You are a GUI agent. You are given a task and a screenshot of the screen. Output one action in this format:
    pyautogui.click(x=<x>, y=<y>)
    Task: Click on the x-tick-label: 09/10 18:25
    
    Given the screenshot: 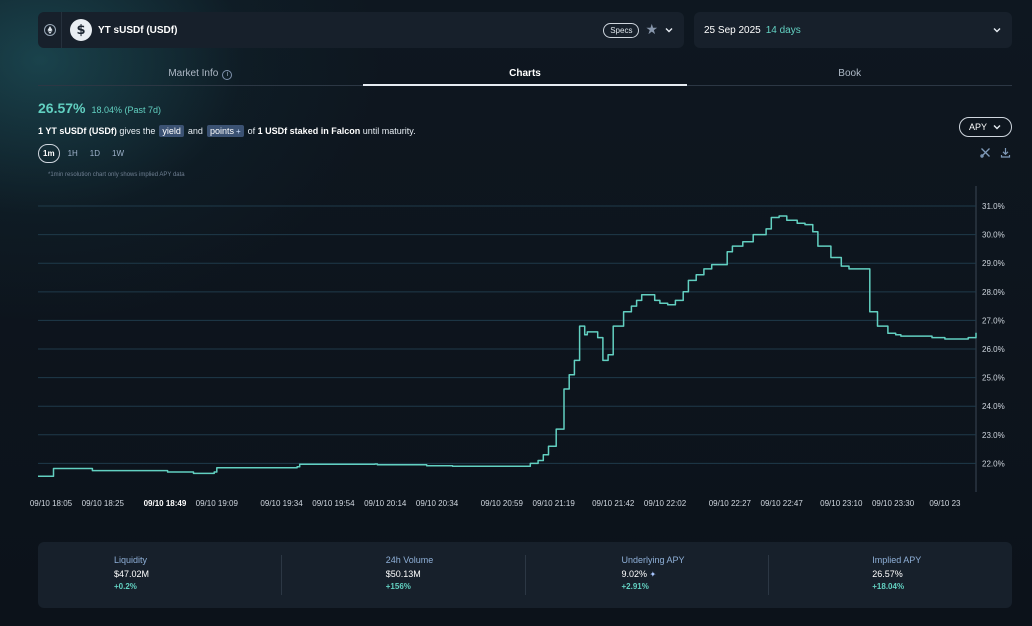 What is the action you would take?
    pyautogui.click(x=103, y=503)
    